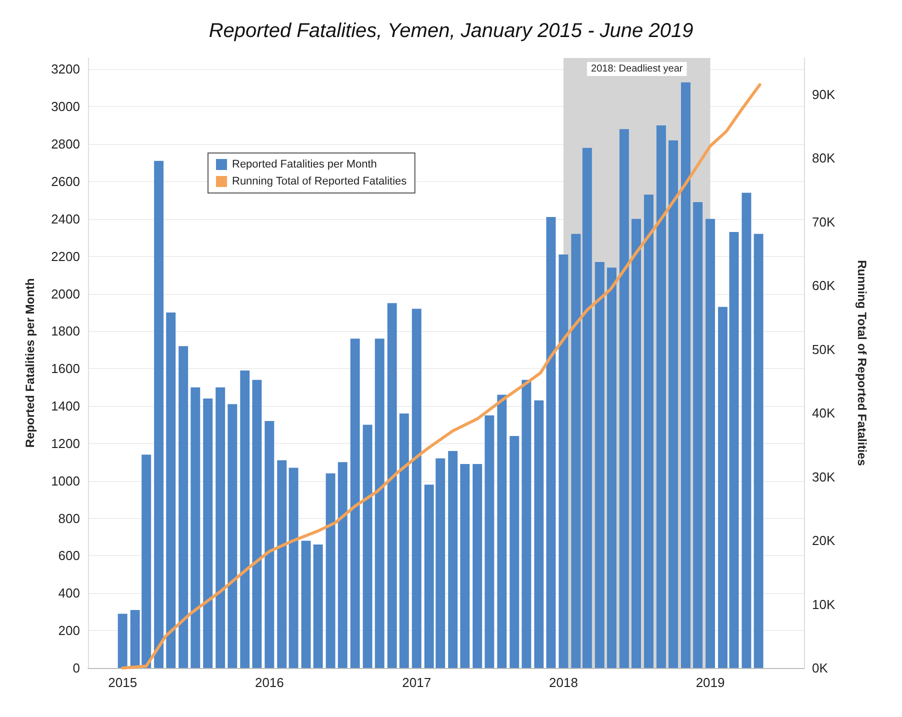  Describe the element at coordinates (824, 476) in the screenshot. I see `y2-tick-label: 30K` at that location.